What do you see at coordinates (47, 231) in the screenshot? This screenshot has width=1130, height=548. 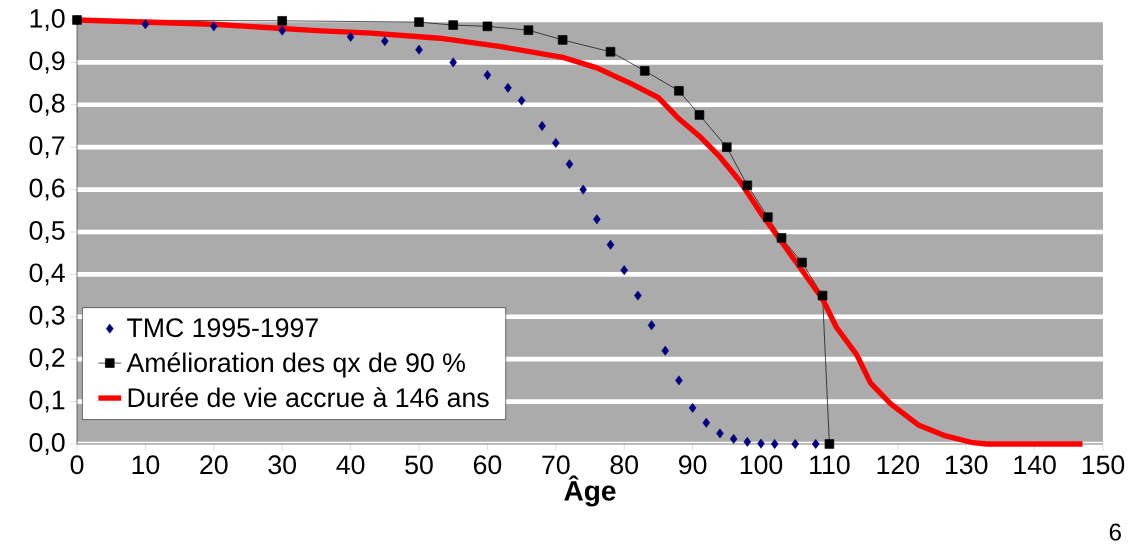 I see `y-tick-label: 0,5` at bounding box center [47, 231].